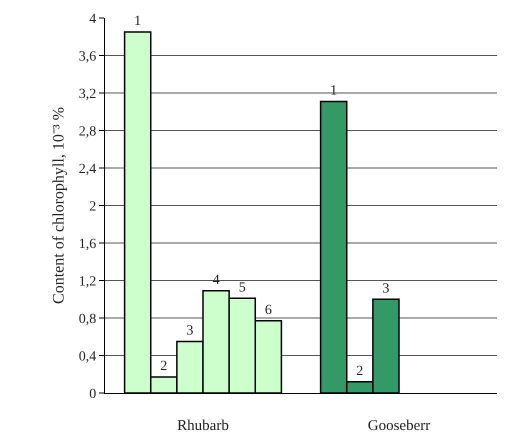  What do you see at coordinates (87, 56) in the screenshot?
I see `y-tick-label: 3,6` at bounding box center [87, 56].